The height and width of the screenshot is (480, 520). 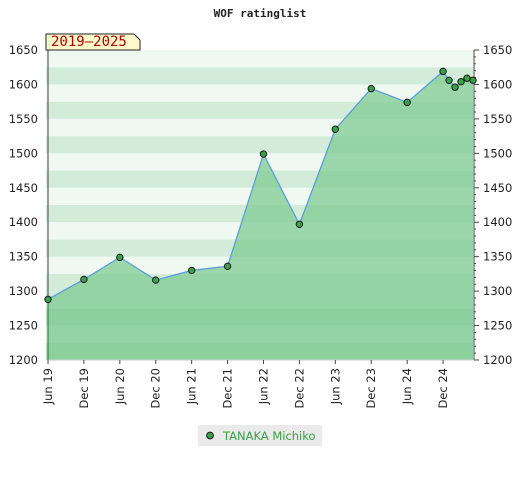 What do you see at coordinates (23, 188) in the screenshot?
I see `y-tick-label-left: 1450` at bounding box center [23, 188].